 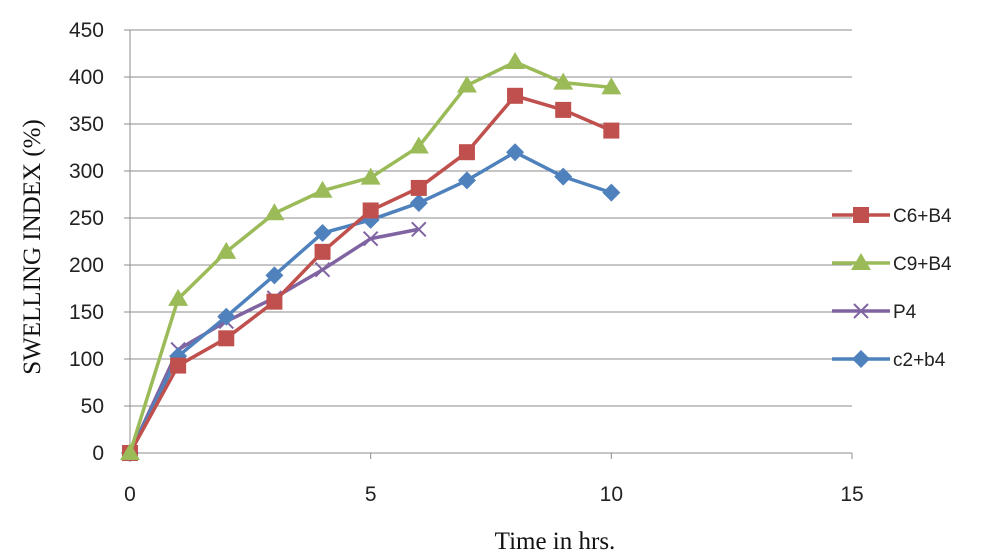 What do you see at coordinates (86, 77) in the screenshot?
I see `y-tick-label: 400` at bounding box center [86, 77].